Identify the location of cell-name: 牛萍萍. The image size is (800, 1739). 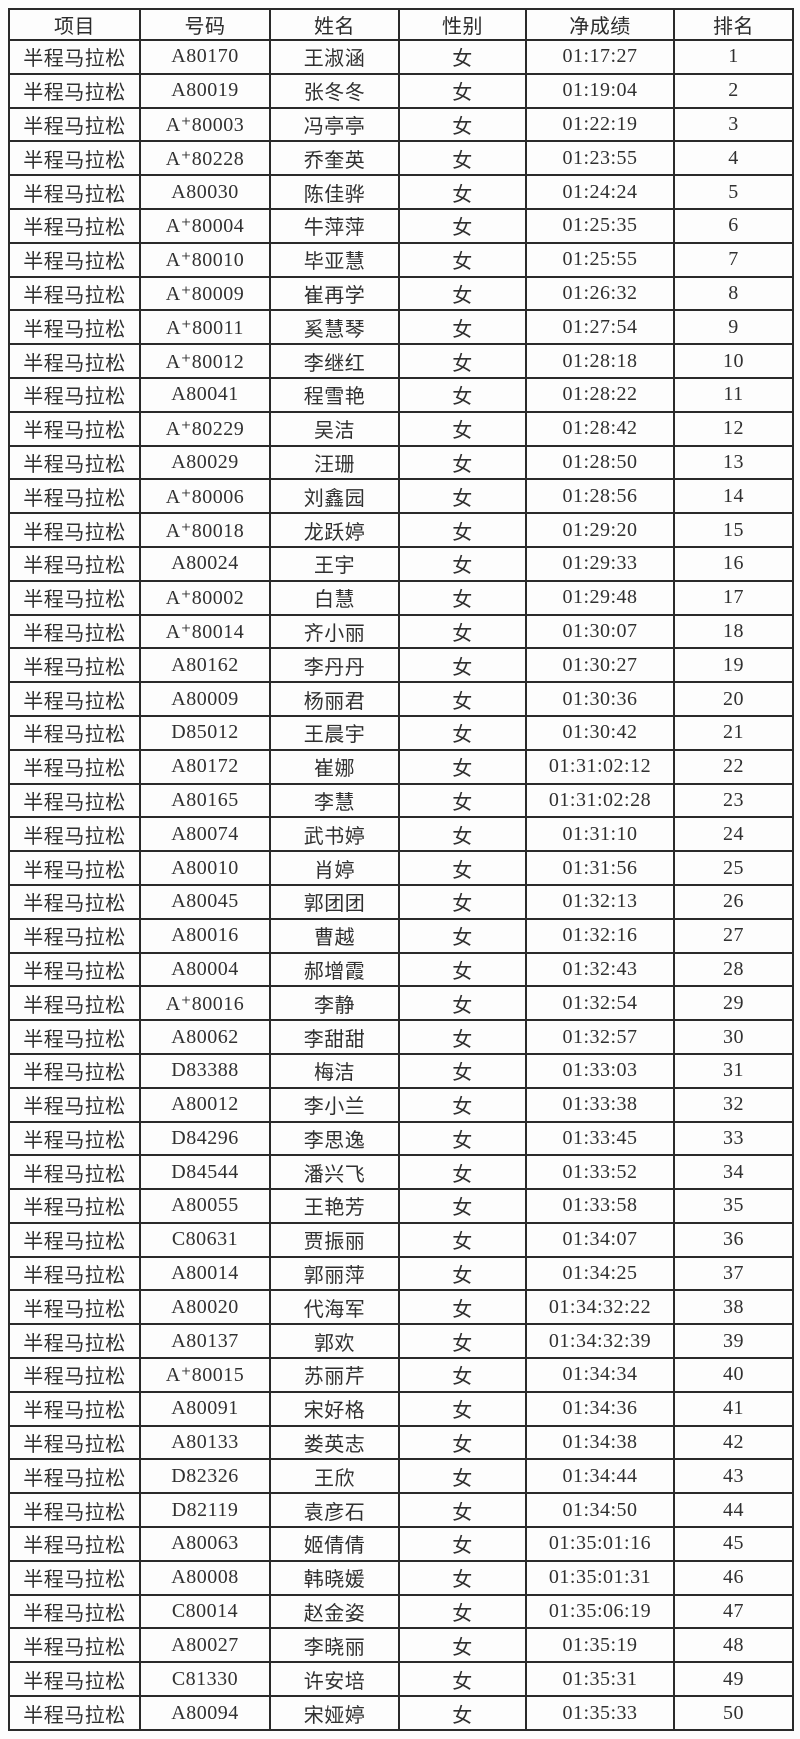
(334, 225).